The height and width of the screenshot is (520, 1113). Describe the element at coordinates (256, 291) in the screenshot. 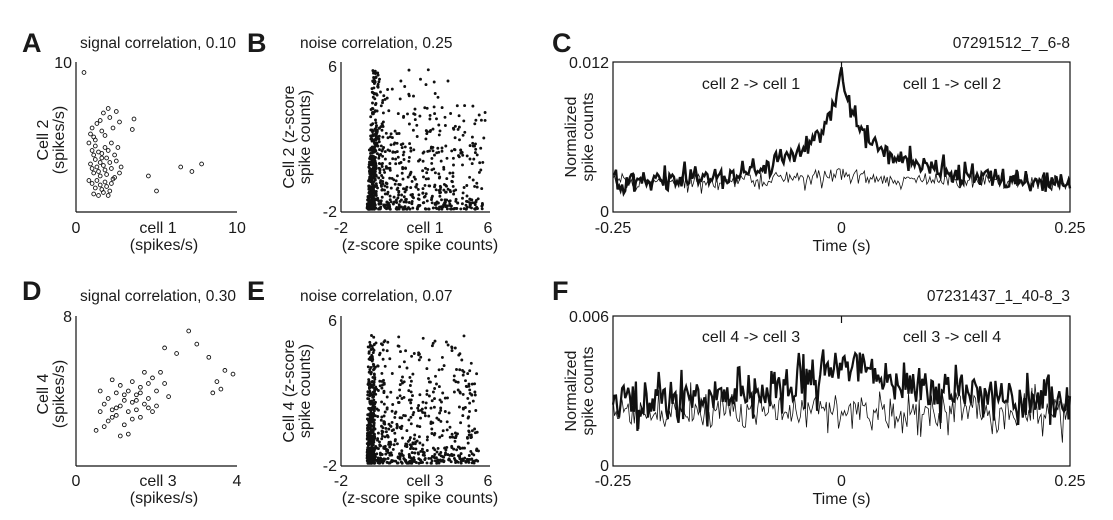

I see `panel-letter-e: E` at that location.